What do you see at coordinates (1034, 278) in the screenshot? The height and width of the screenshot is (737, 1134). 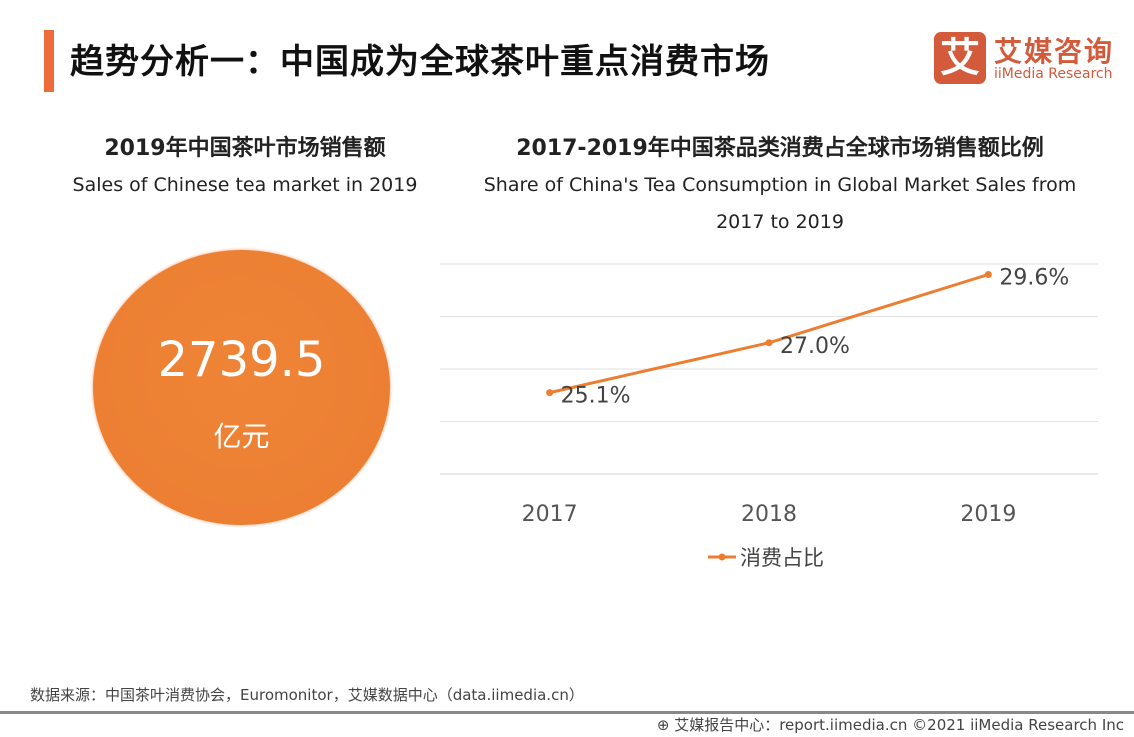 I see `data-label: 29.6%` at bounding box center [1034, 278].